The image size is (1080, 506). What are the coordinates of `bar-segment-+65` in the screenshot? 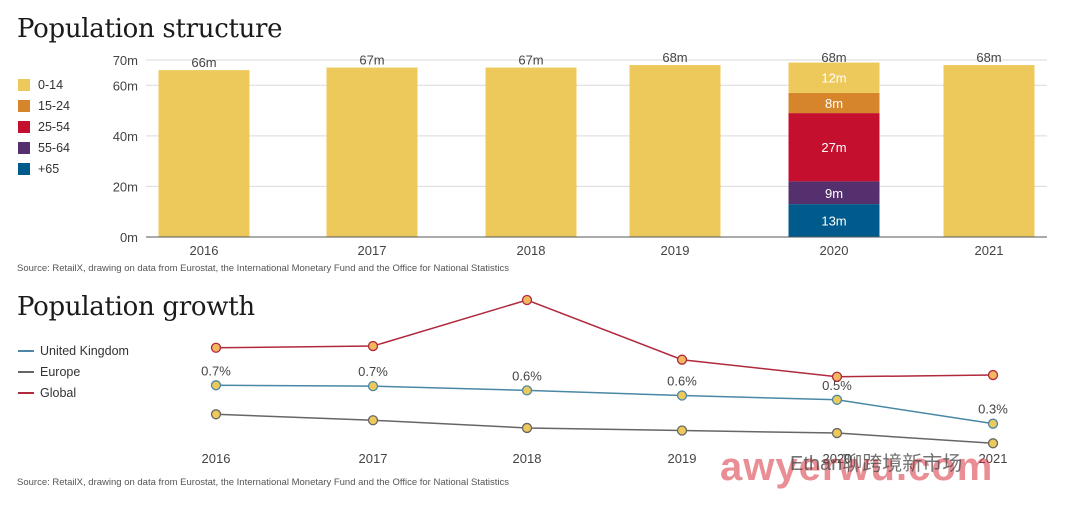 It's located at (834, 220).